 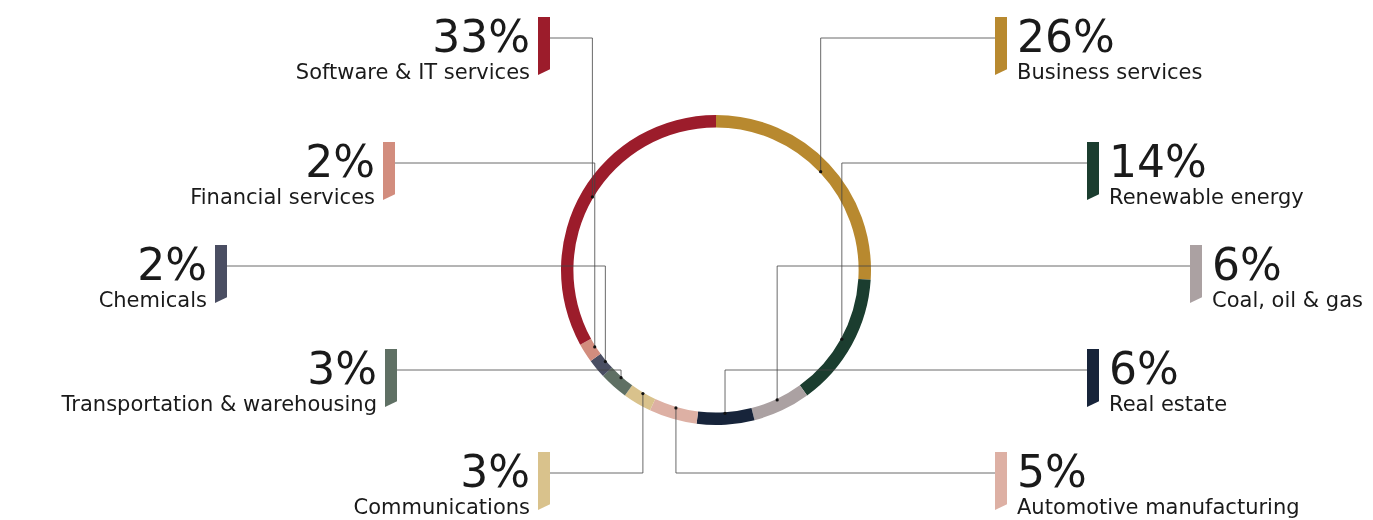 What do you see at coordinates (1168, 404) in the screenshot?
I see `slice-label: Real estate` at bounding box center [1168, 404].